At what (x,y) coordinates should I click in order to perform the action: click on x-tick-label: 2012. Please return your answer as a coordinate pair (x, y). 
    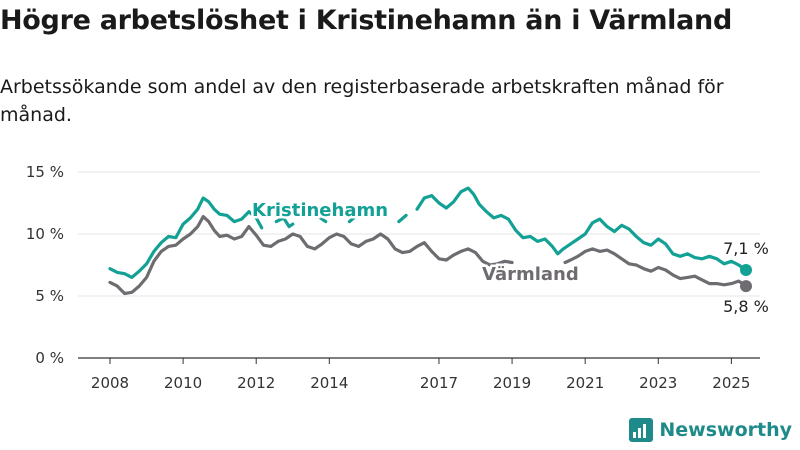
    Looking at the image, I should click on (256, 383).